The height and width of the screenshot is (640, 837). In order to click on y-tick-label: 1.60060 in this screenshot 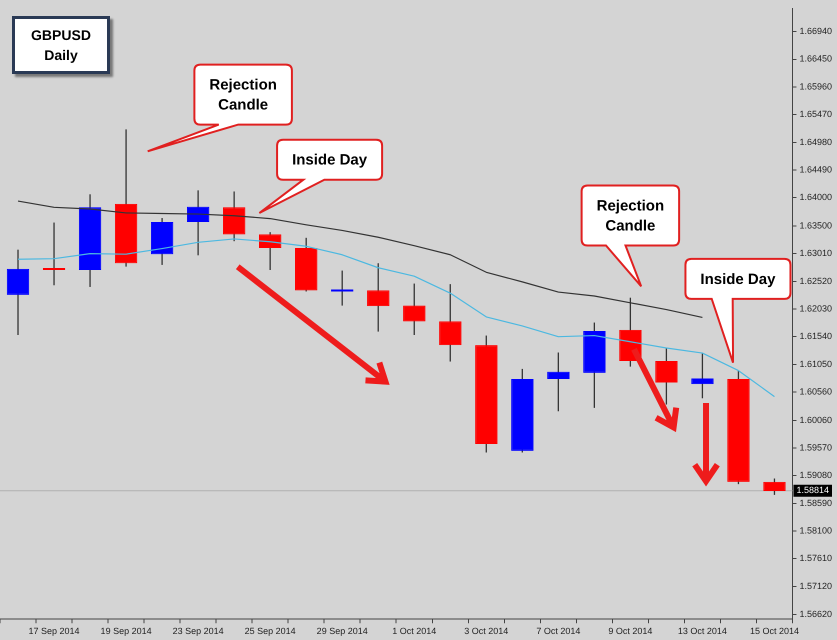, I will do `click(815, 419)`.